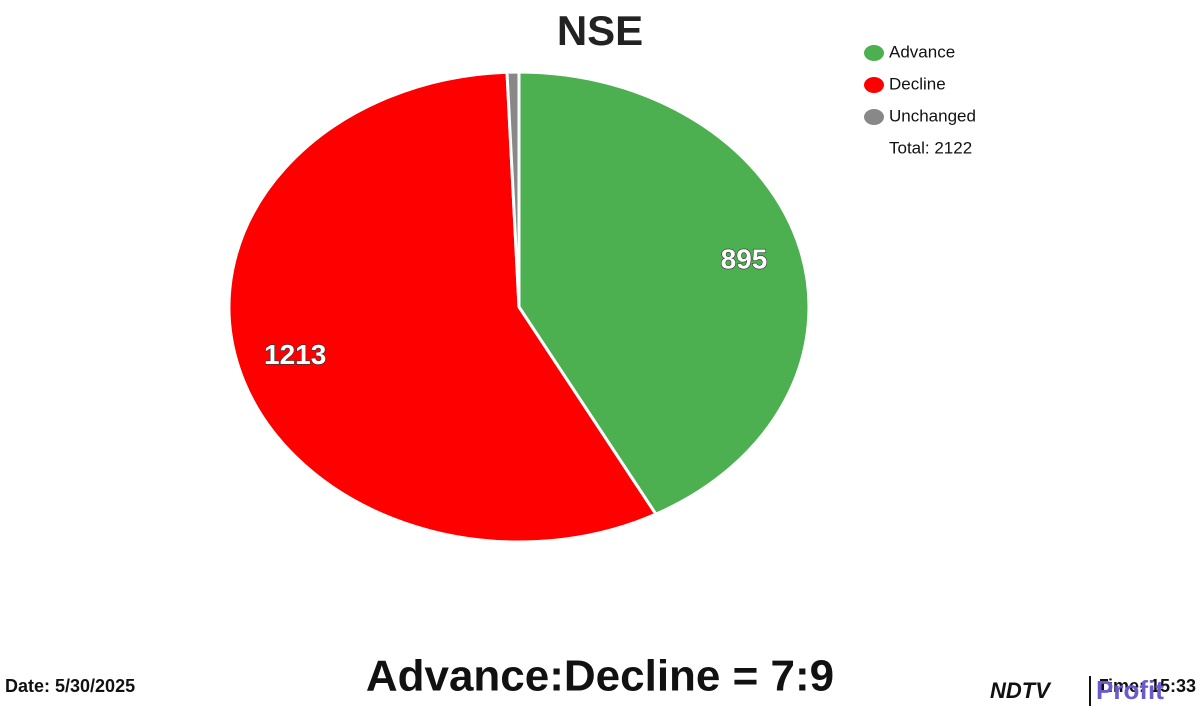 Image resolution: width=1200 pixels, height=720 pixels. What do you see at coordinates (922, 51) in the screenshot?
I see `legend-label: Advance` at bounding box center [922, 51].